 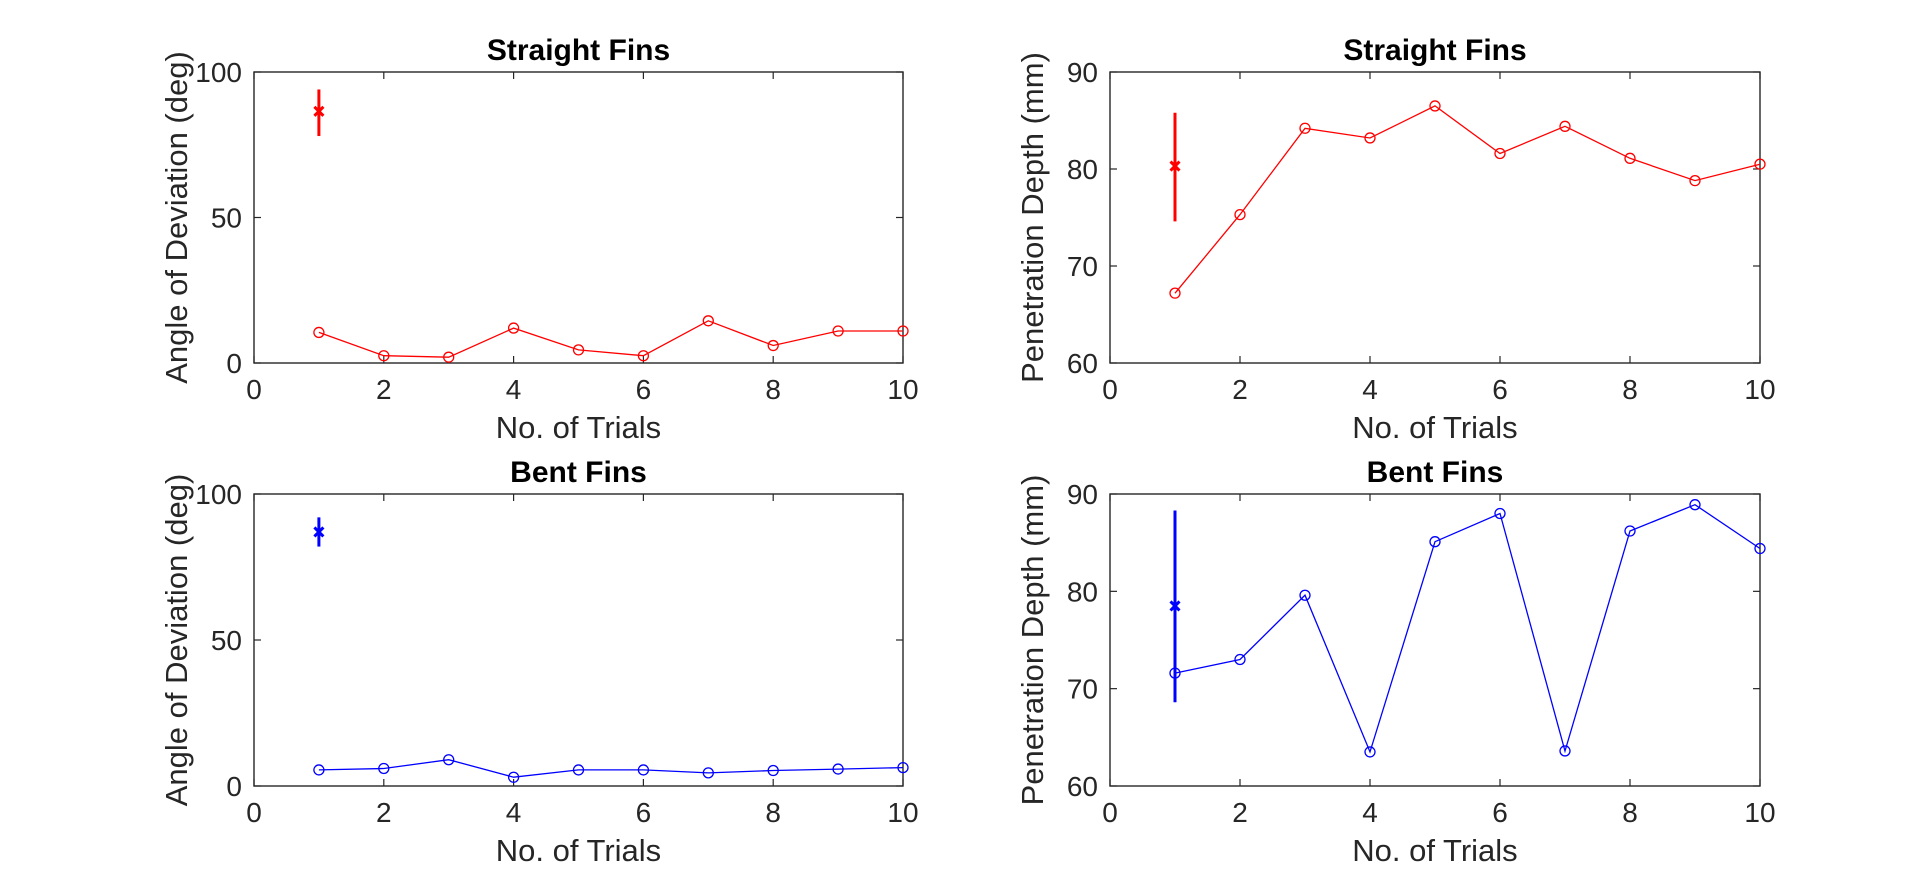 I want to click on y-tick-label: 70, so click(x=1082, y=689).